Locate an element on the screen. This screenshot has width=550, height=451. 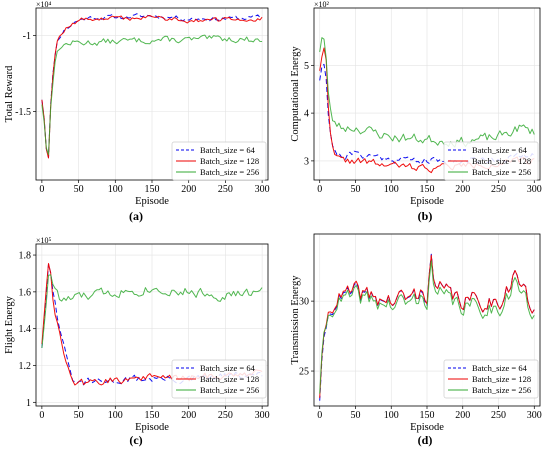
y-axis-exponent: ×10⁵ is located at coordinates (44, 240).